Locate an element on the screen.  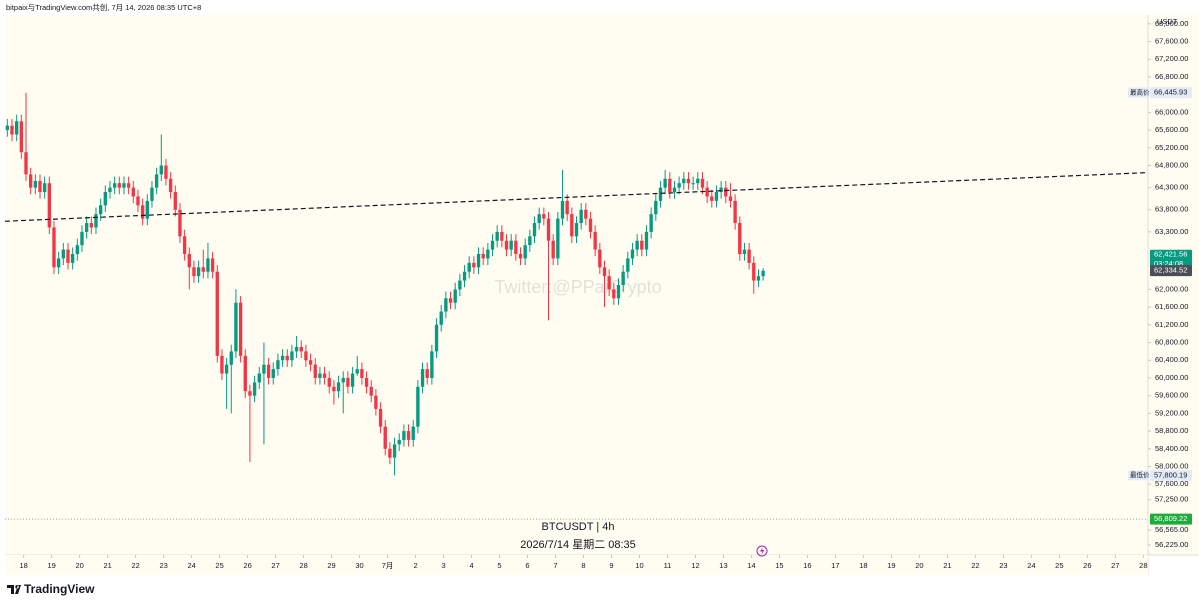
y-tick-label: 61,200.00 is located at coordinates (1171, 324).